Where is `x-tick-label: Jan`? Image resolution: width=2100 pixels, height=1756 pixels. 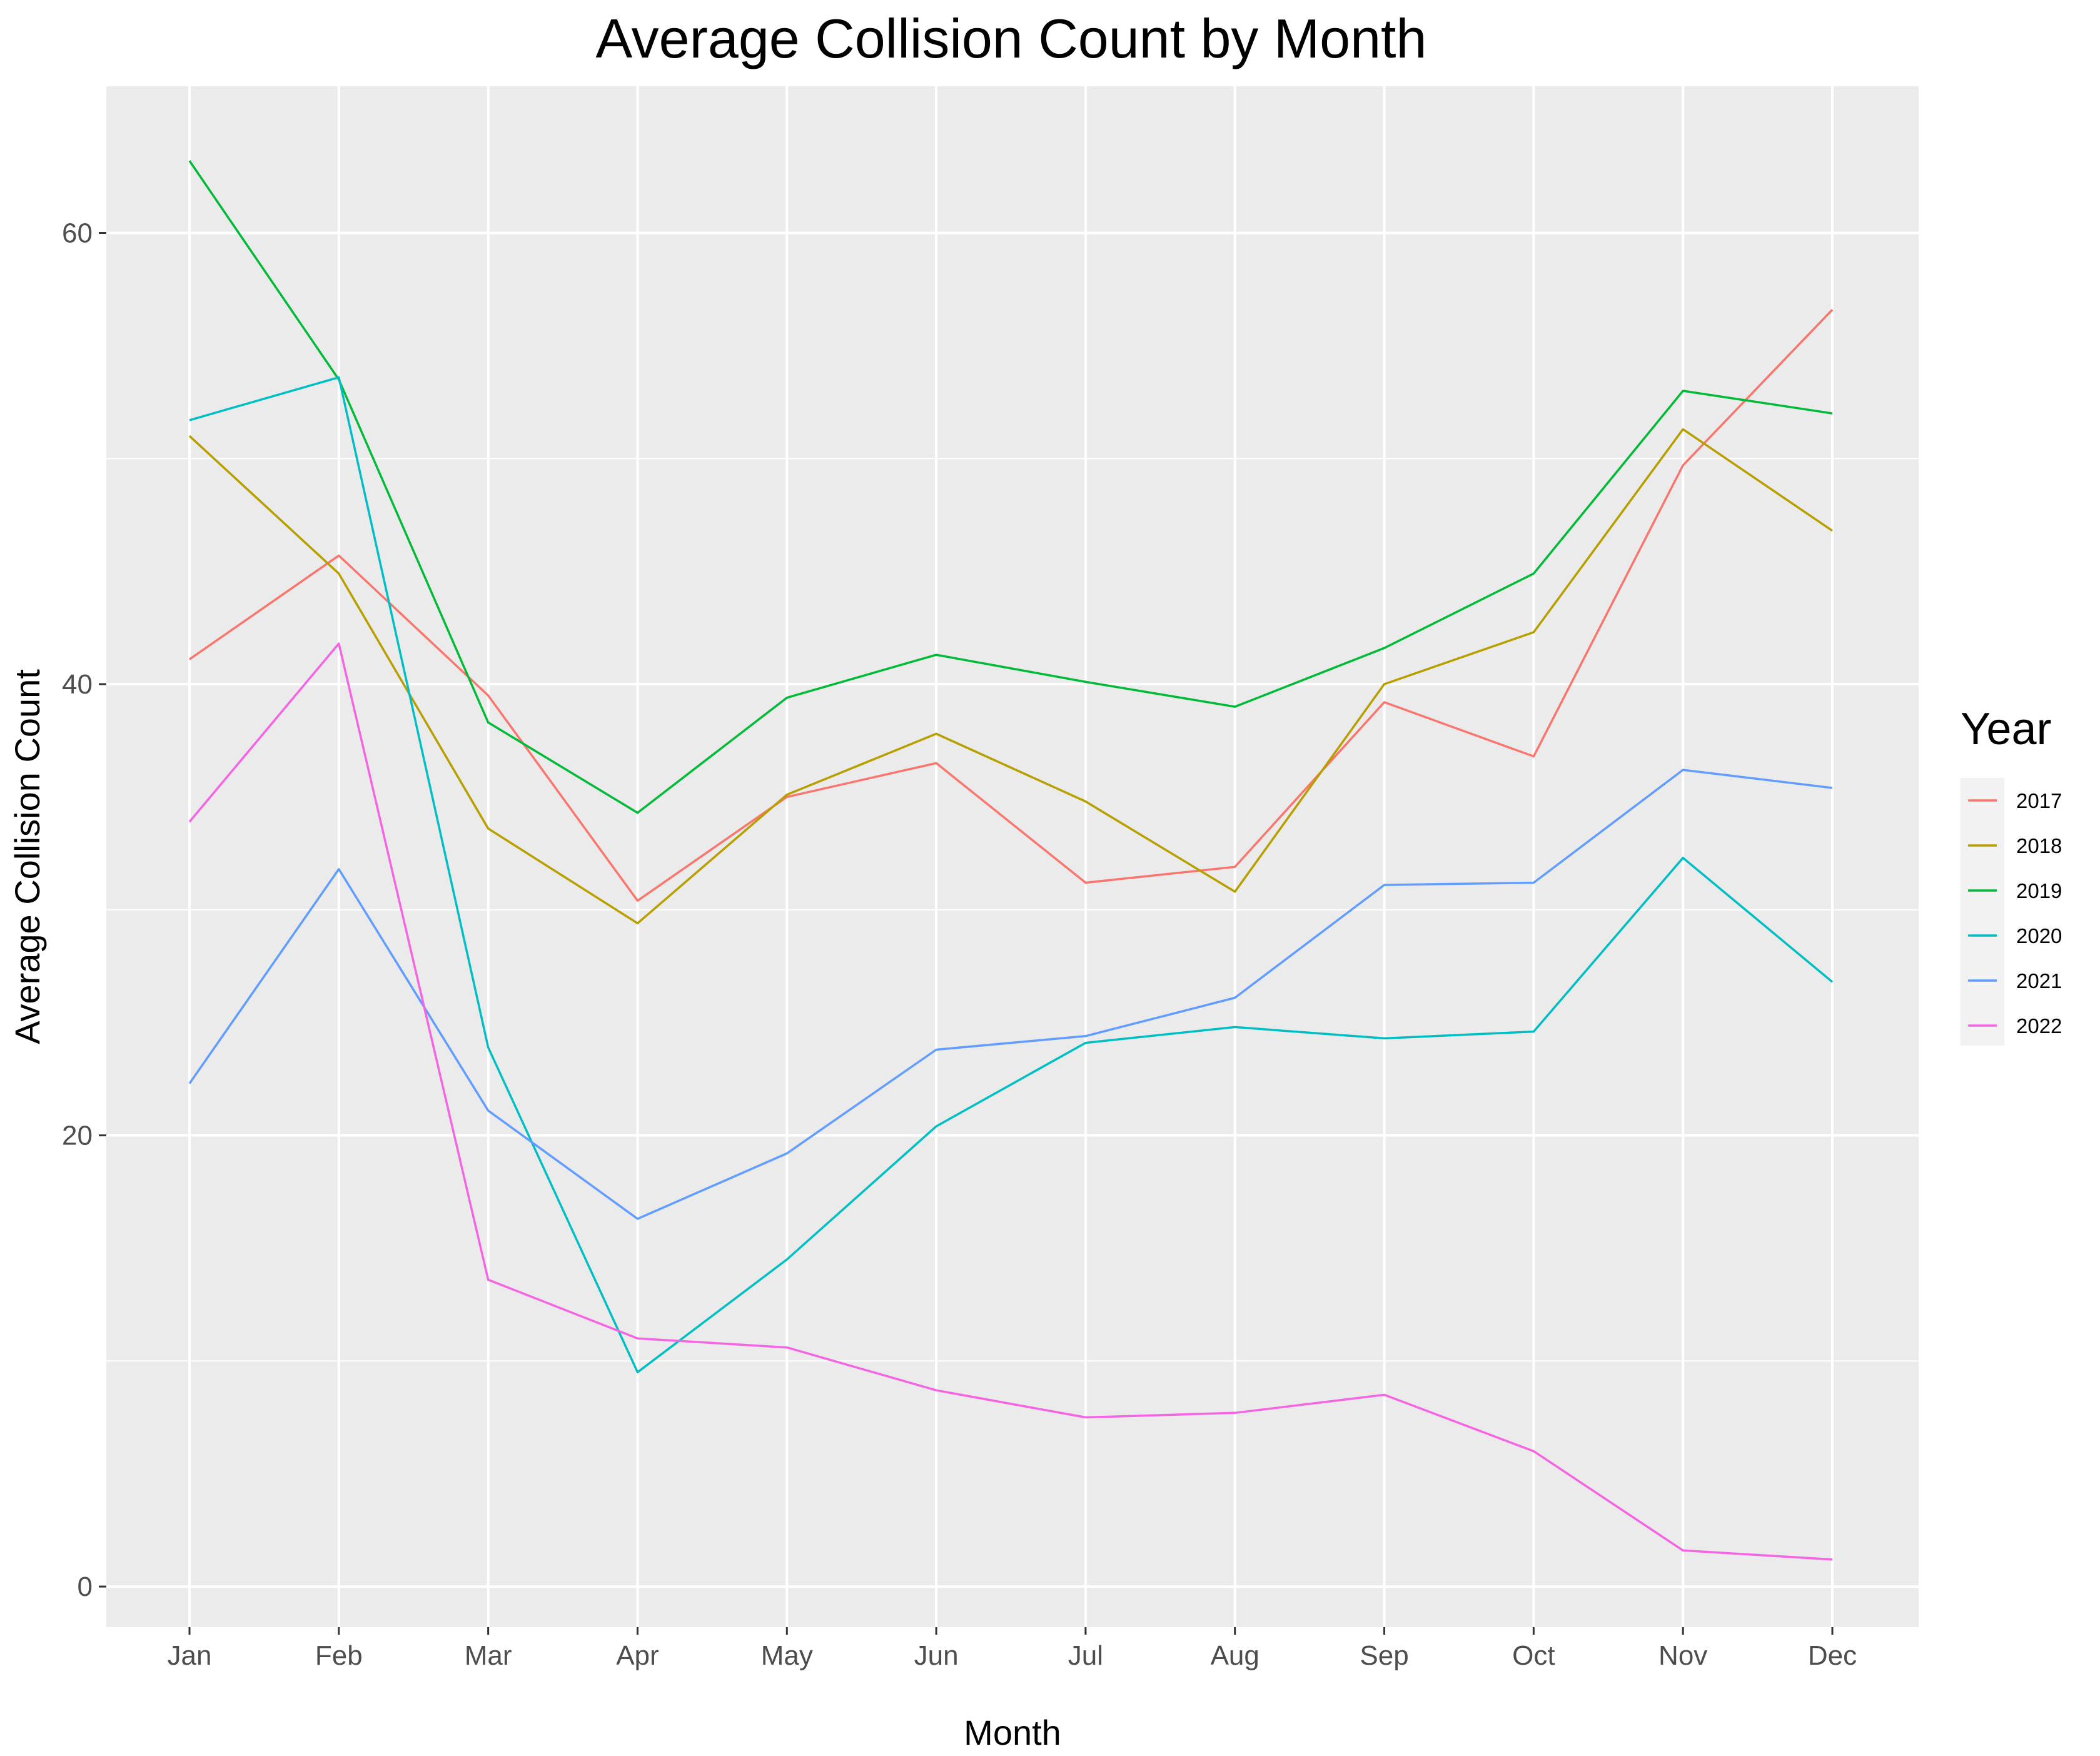
x-tick-label: Jan is located at coordinates (190, 1655).